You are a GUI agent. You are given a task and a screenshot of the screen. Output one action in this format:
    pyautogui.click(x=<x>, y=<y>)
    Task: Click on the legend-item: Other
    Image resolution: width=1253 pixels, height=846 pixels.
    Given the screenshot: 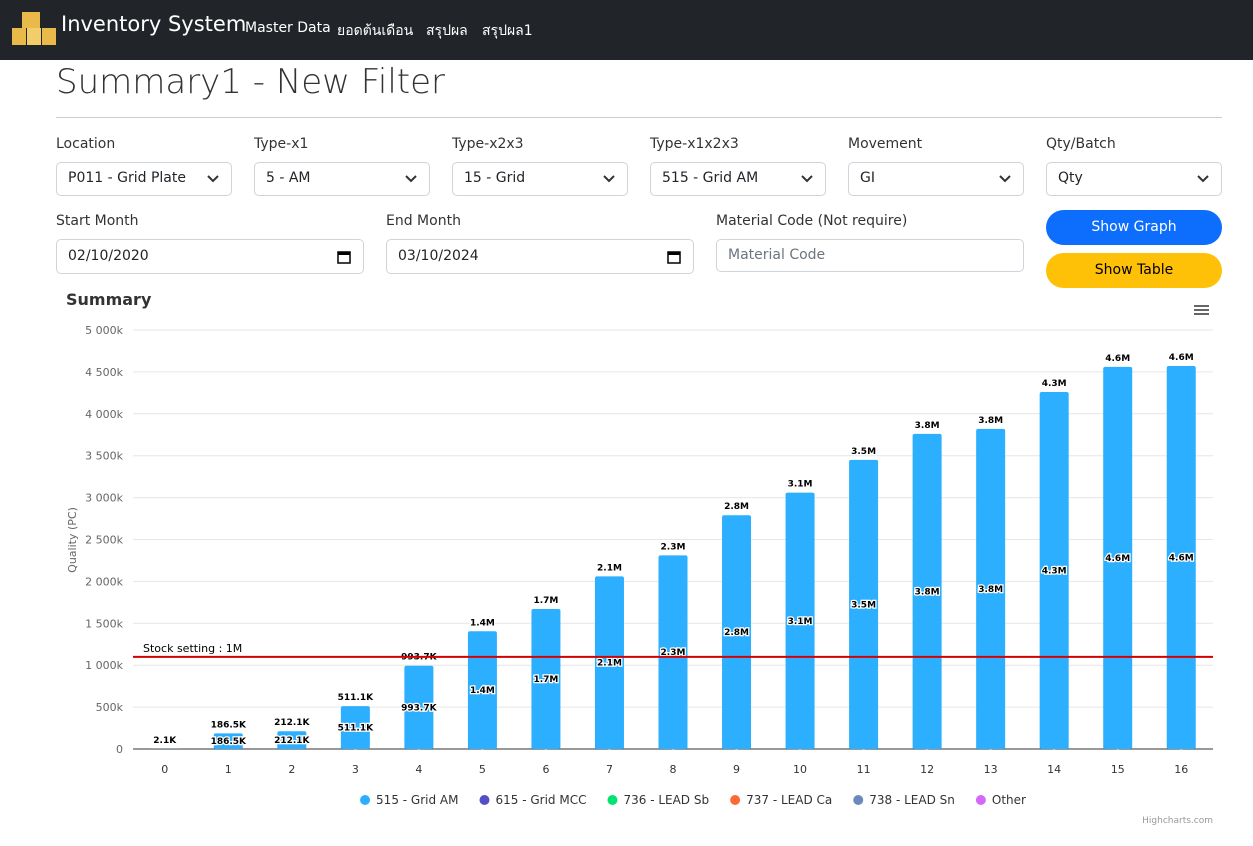 What is the action you would take?
    pyautogui.click(x=1009, y=800)
    